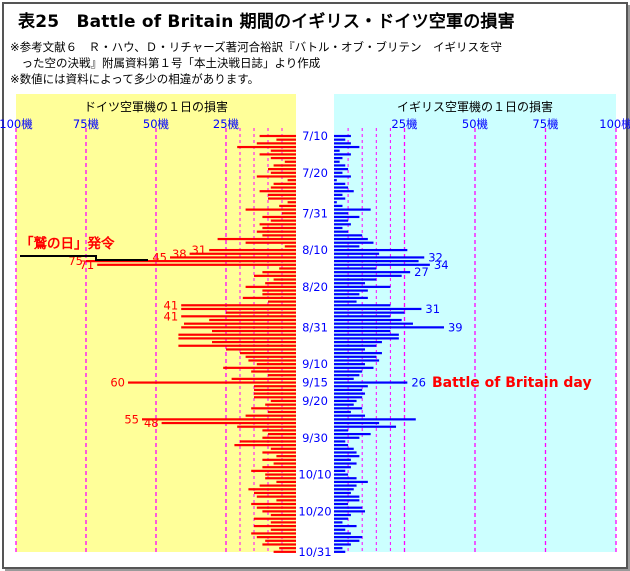 This screenshot has width=630, height=571. Describe the element at coordinates (156, 124) in the screenshot. I see `german-scale-tick-label: 50機` at that location.